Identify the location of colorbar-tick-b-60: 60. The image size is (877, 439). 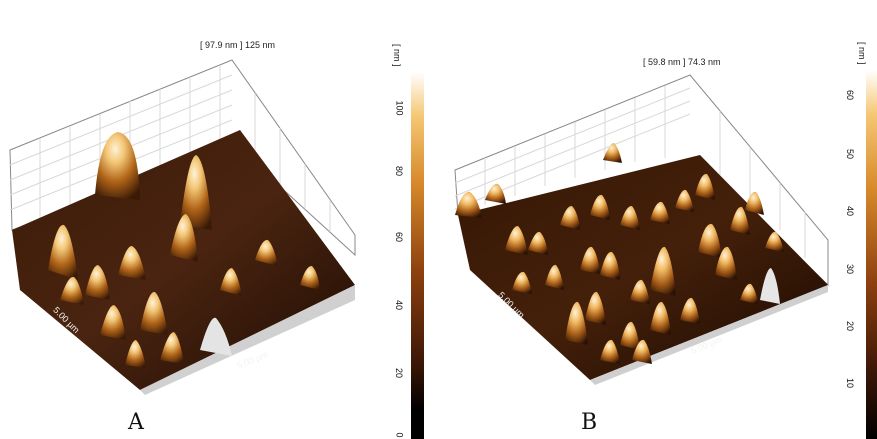
(850, 95).